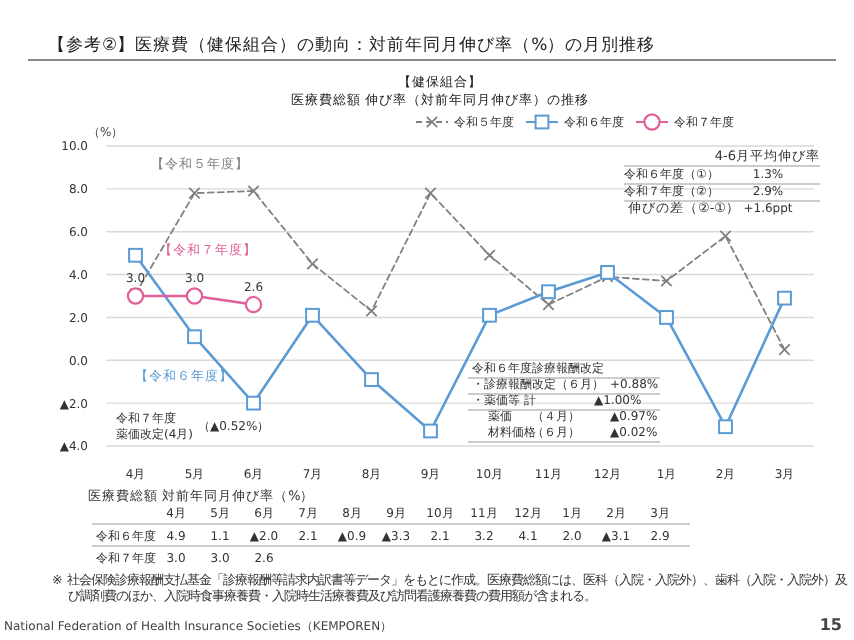 This screenshot has height=640, width=854. Describe the element at coordinates (831, 625) in the screenshot. I see `text: 15` at that location.